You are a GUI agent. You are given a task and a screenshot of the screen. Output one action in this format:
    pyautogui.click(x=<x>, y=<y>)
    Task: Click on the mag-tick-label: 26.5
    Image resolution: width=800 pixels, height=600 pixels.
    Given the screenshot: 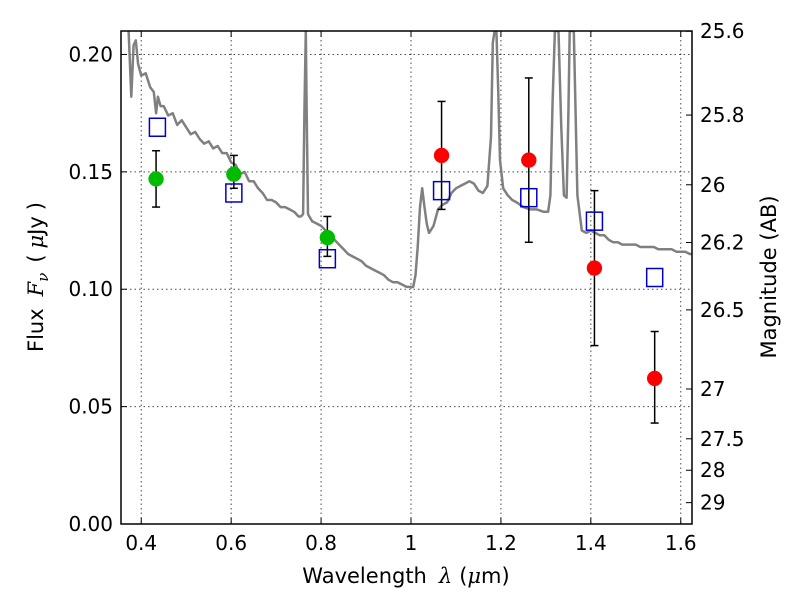 What is the action you would take?
    pyautogui.click(x=722, y=310)
    